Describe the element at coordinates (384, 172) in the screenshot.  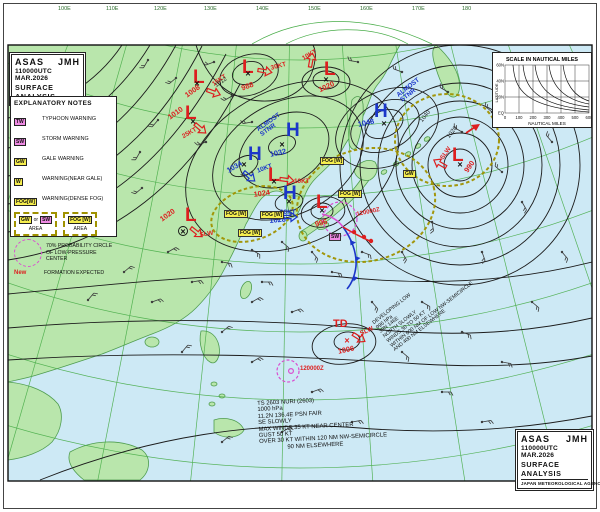
I see `kuril-island` at that location.